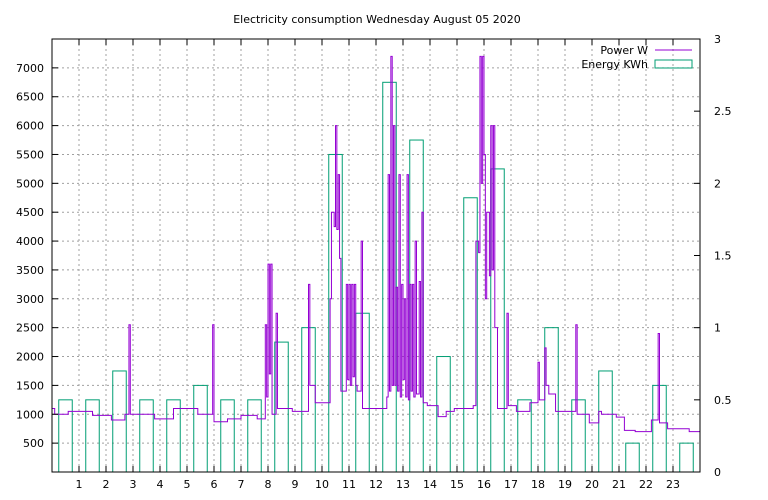 The height and width of the screenshot is (500, 768). Describe the element at coordinates (160, 484) in the screenshot. I see `x-tick-label: 4` at that location.